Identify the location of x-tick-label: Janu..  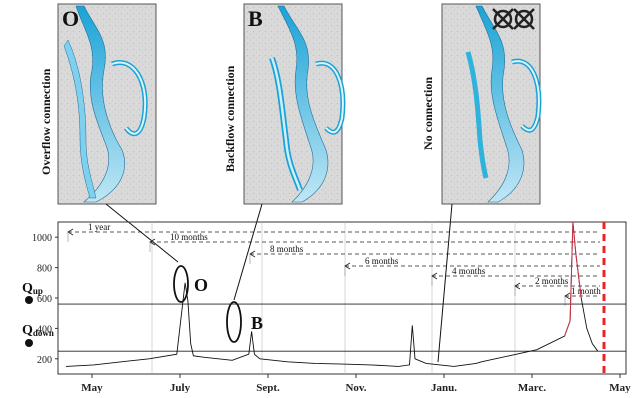
(444, 387).